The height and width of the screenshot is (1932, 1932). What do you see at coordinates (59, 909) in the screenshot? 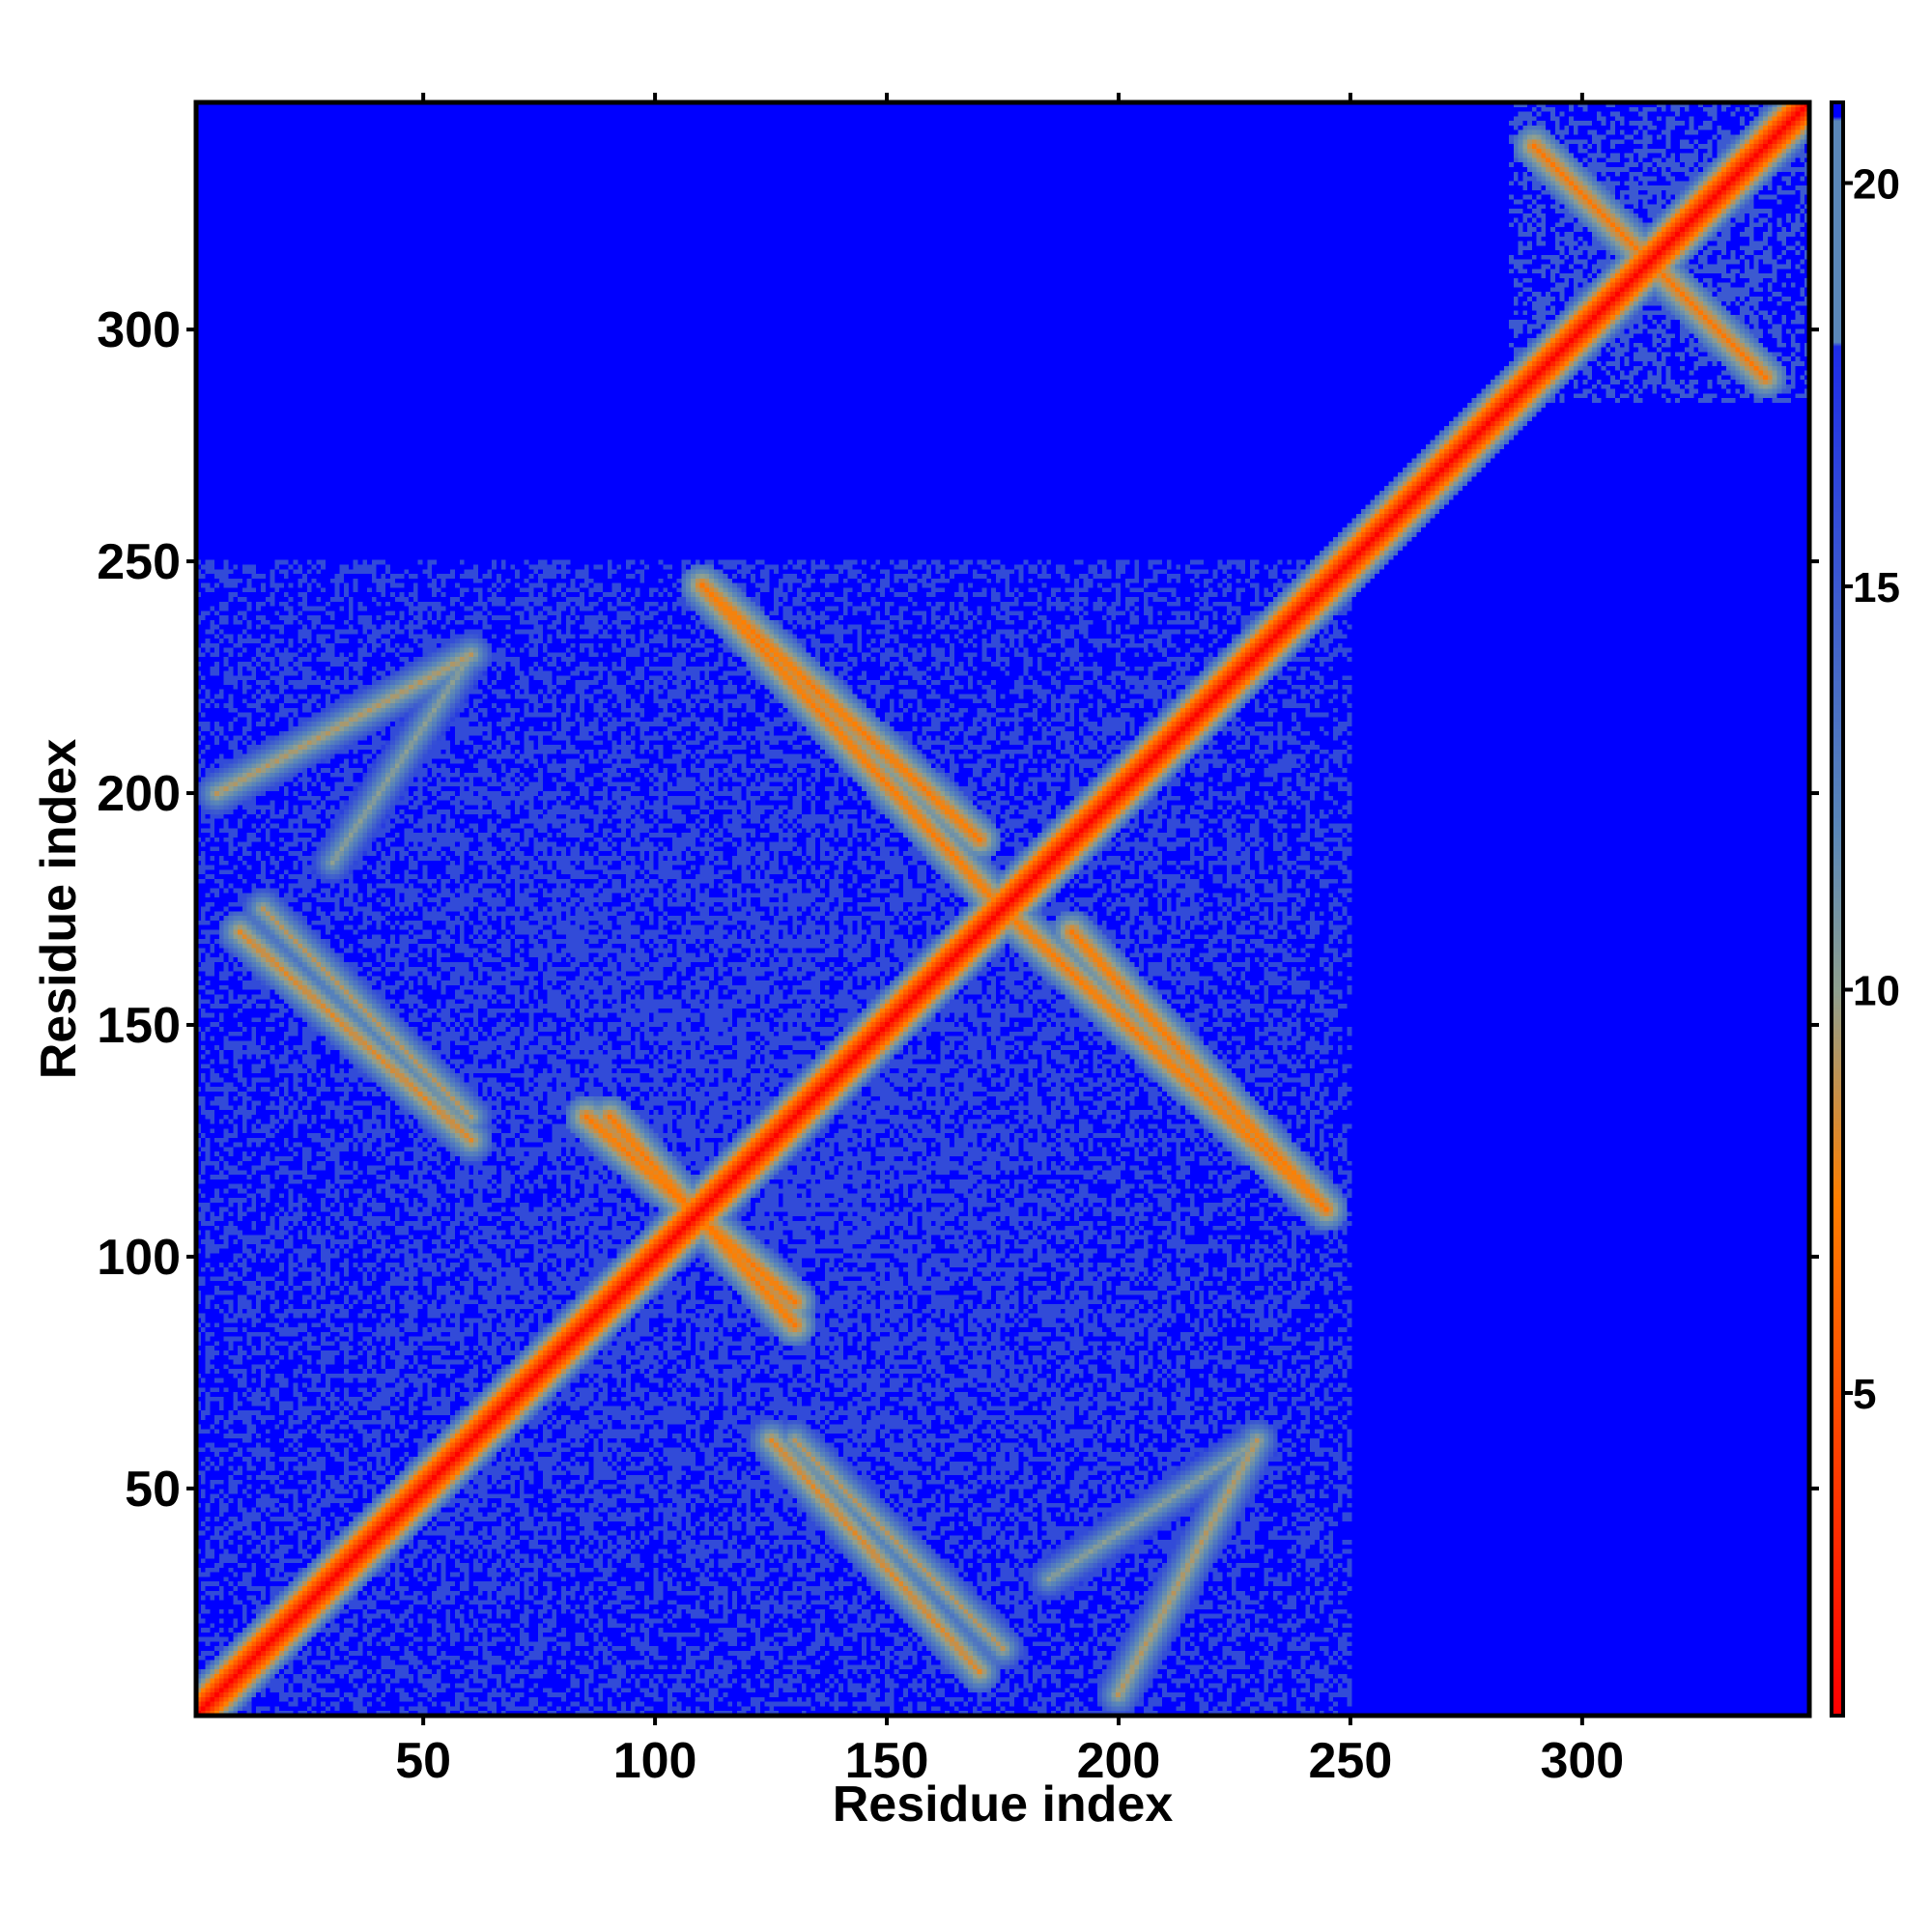
I see `y-axis-title: Residue index` at bounding box center [59, 909].